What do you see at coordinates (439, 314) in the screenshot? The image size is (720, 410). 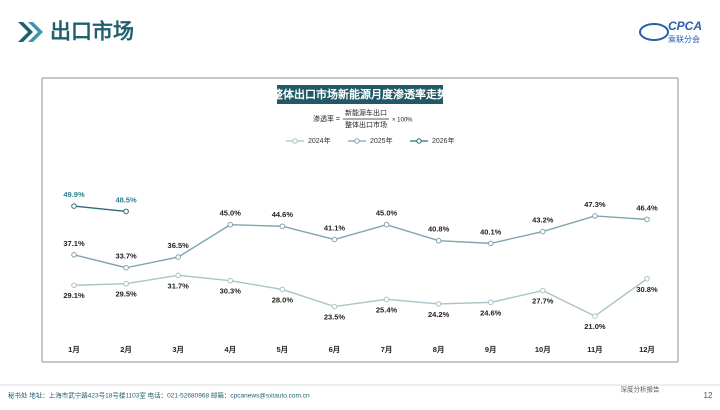 I see `data-label: 24.2%` at bounding box center [439, 314].